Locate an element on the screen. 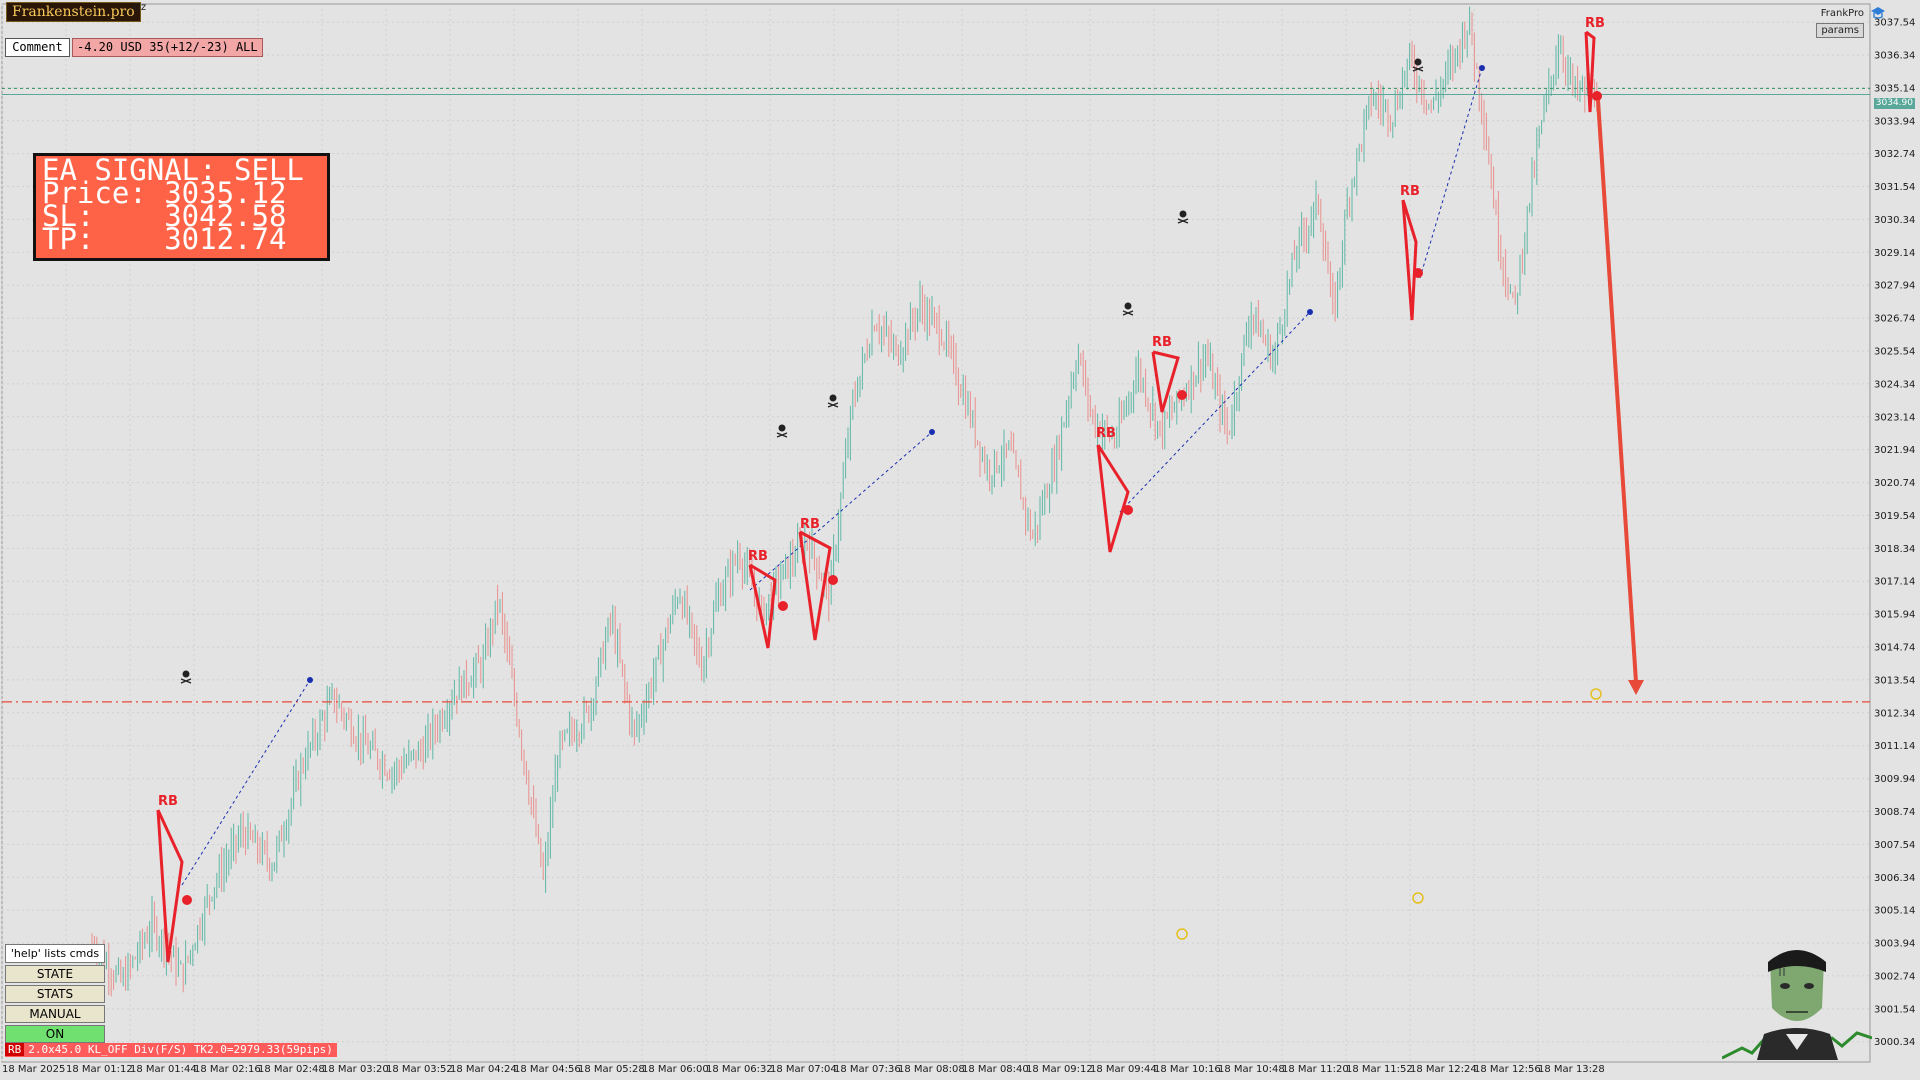 The height and width of the screenshot is (1080, 1920). y-tick-label: 3017.14 is located at coordinates (1894, 582).